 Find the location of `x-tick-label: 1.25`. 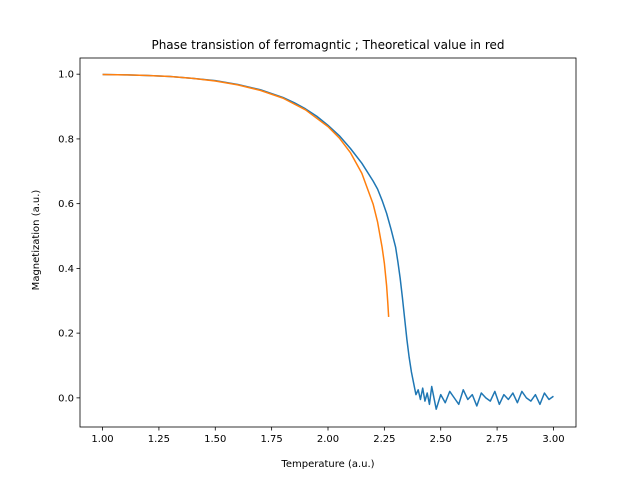

x-tick-label: 1.25 is located at coordinates (159, 439).